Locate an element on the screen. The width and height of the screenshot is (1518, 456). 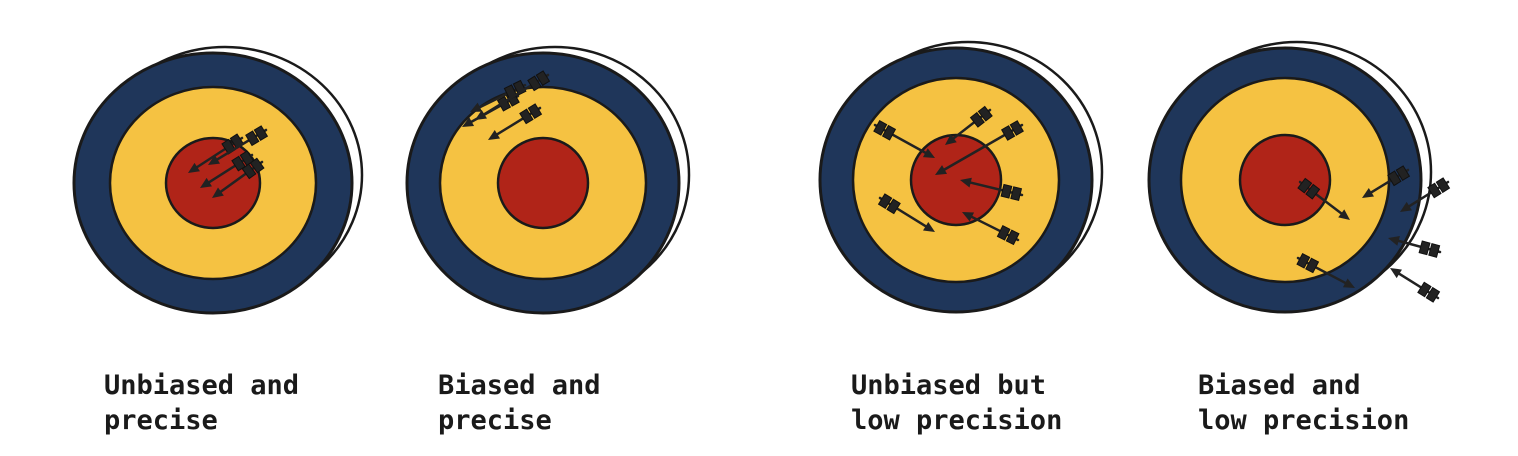
target-biased-low-precision is located at coordinates (1299, 177).